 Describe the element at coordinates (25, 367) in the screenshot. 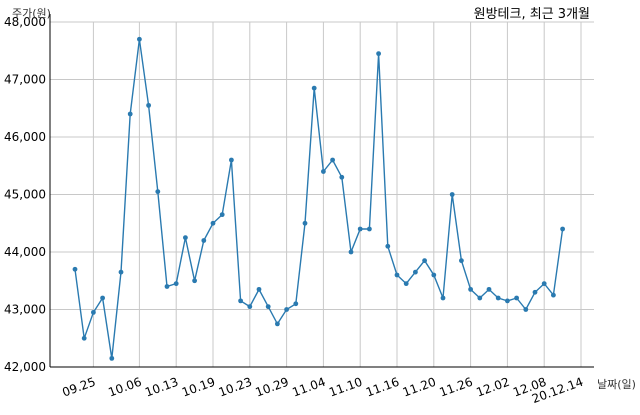

I see `y-tick-label: 42,000` at that location.